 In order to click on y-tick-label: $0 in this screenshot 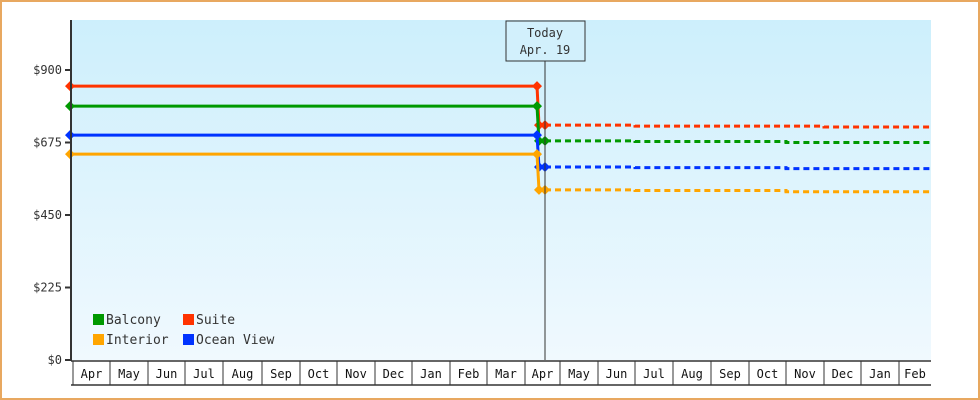, I will do `click(55, 360)`.